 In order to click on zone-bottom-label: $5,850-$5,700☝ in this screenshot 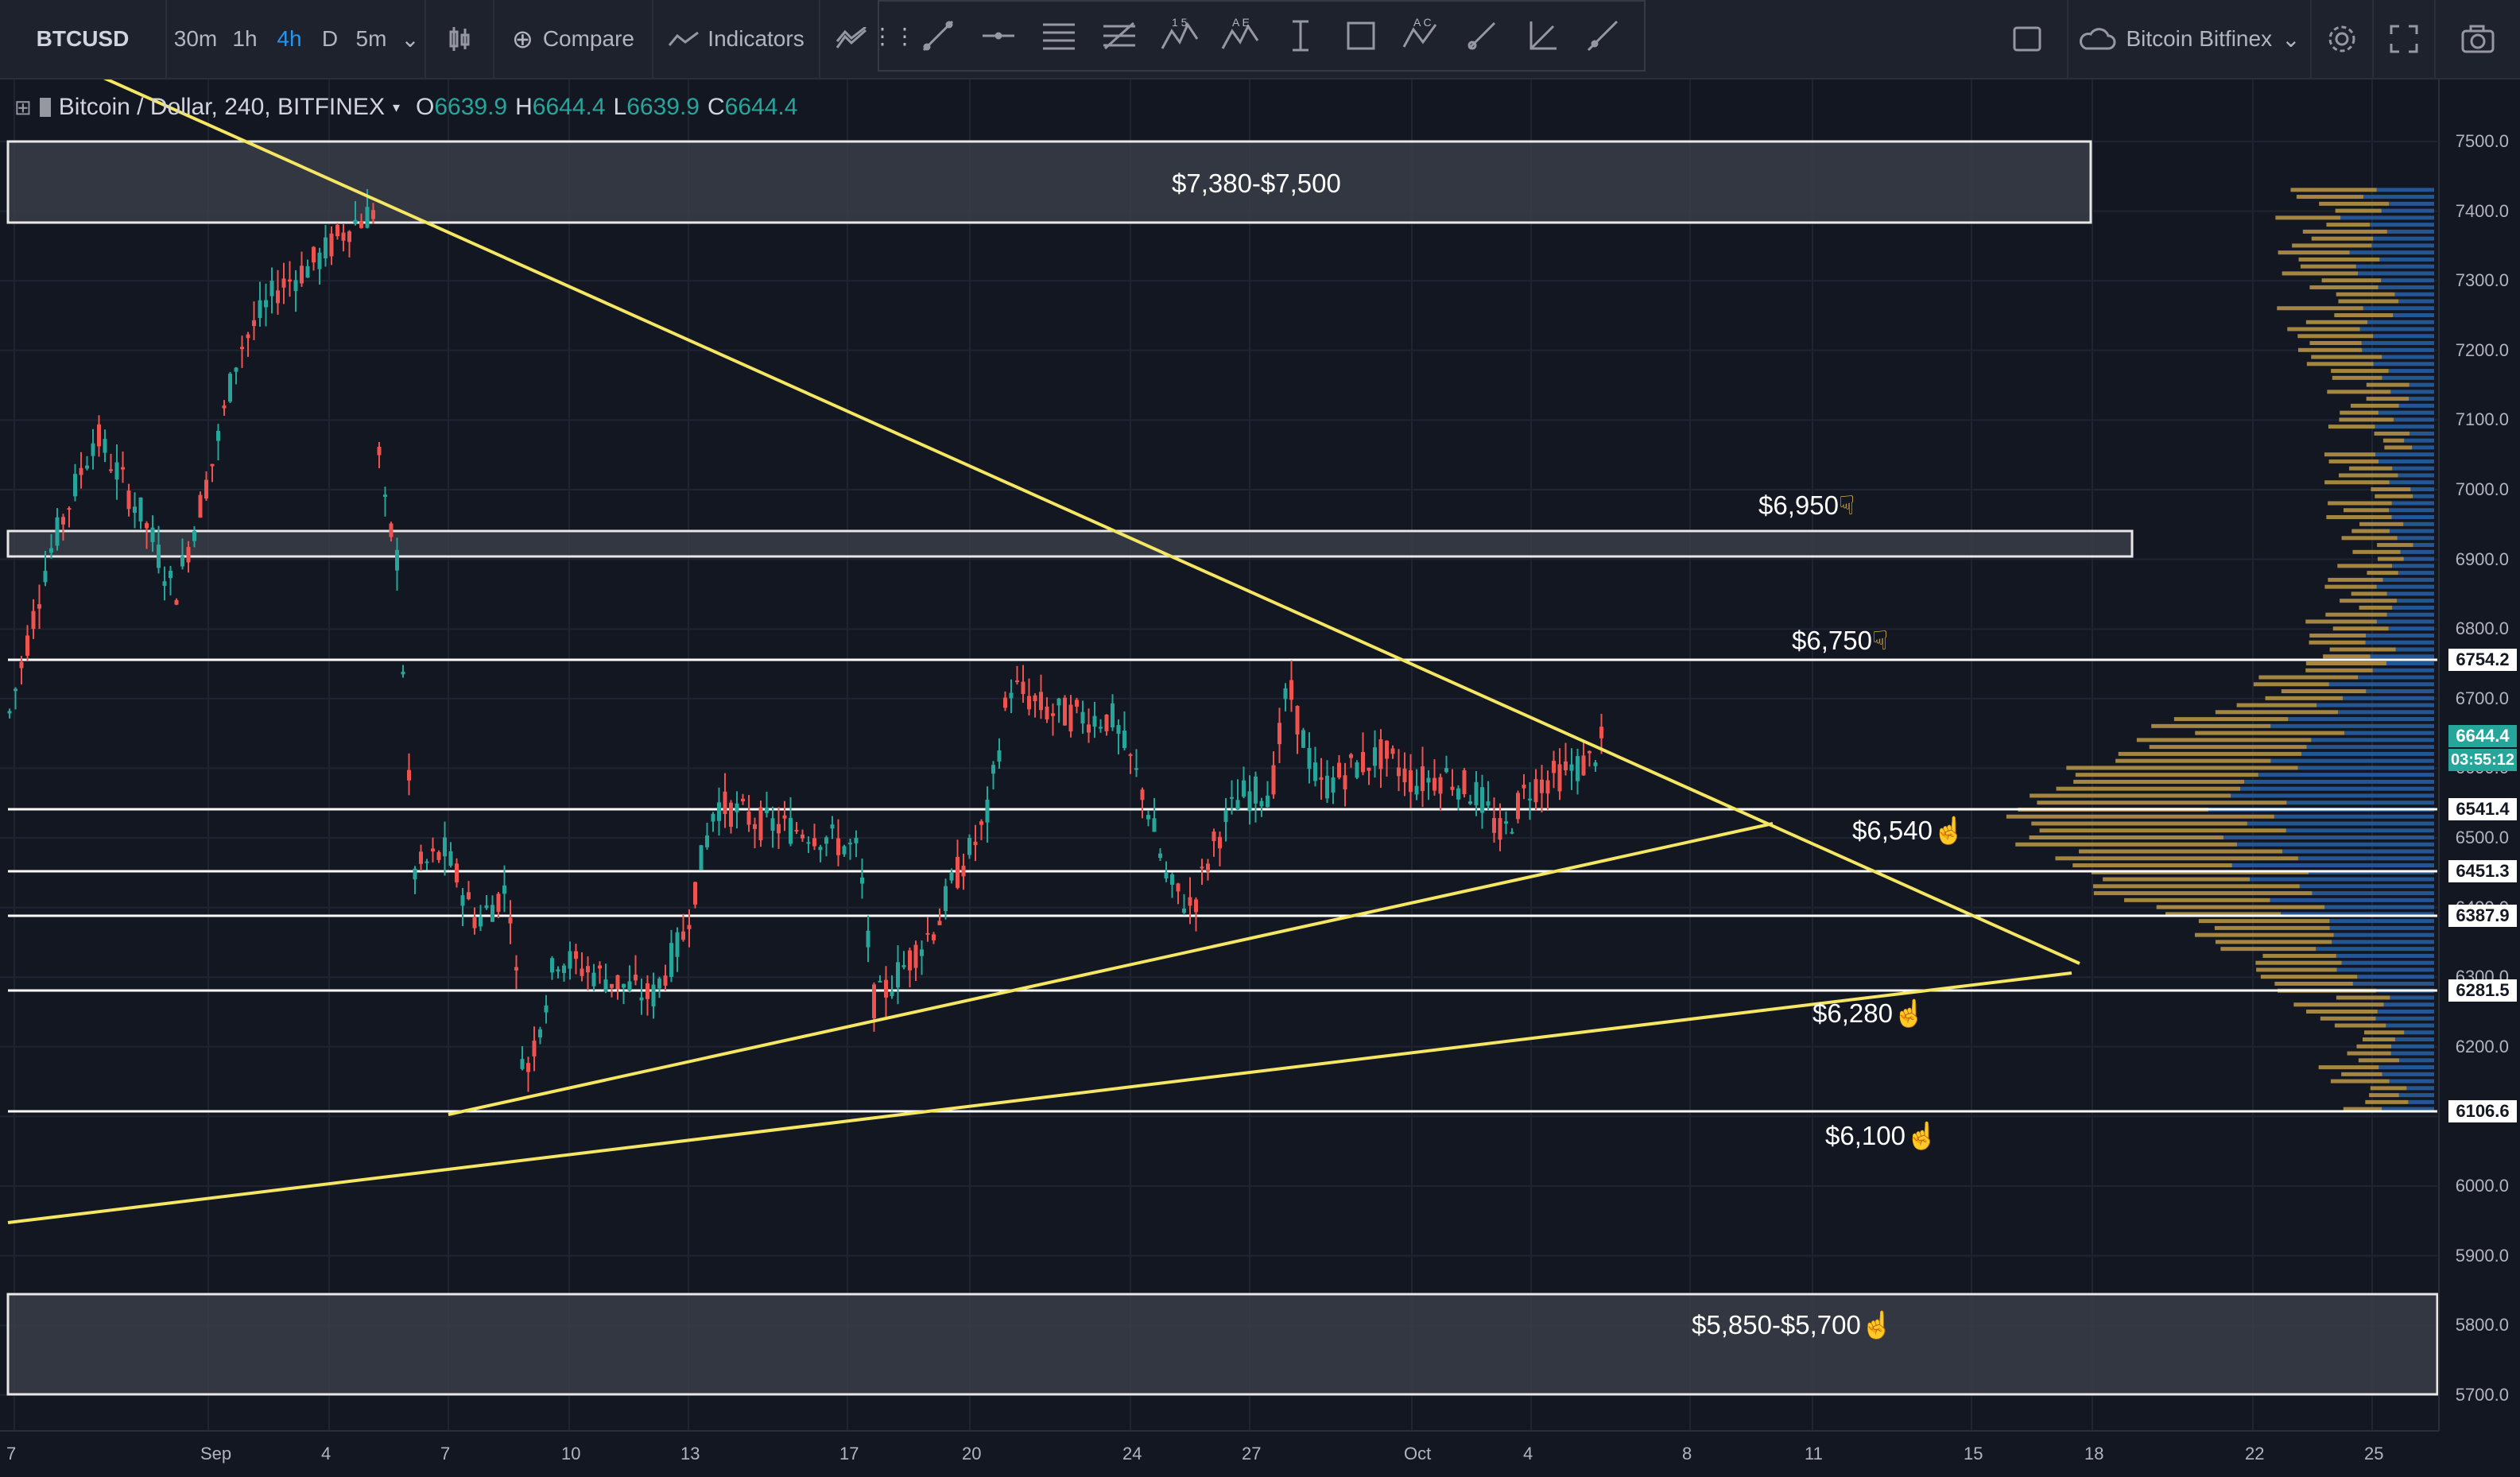, I will do `click(1793, 1325)`.